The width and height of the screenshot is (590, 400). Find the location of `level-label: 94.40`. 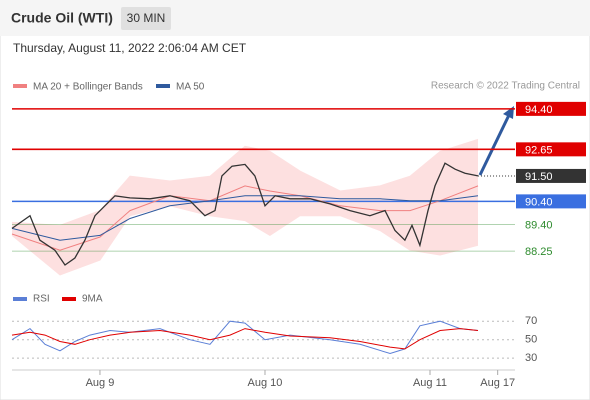

level-label: 94.40 is located at coordinates (539, 110).